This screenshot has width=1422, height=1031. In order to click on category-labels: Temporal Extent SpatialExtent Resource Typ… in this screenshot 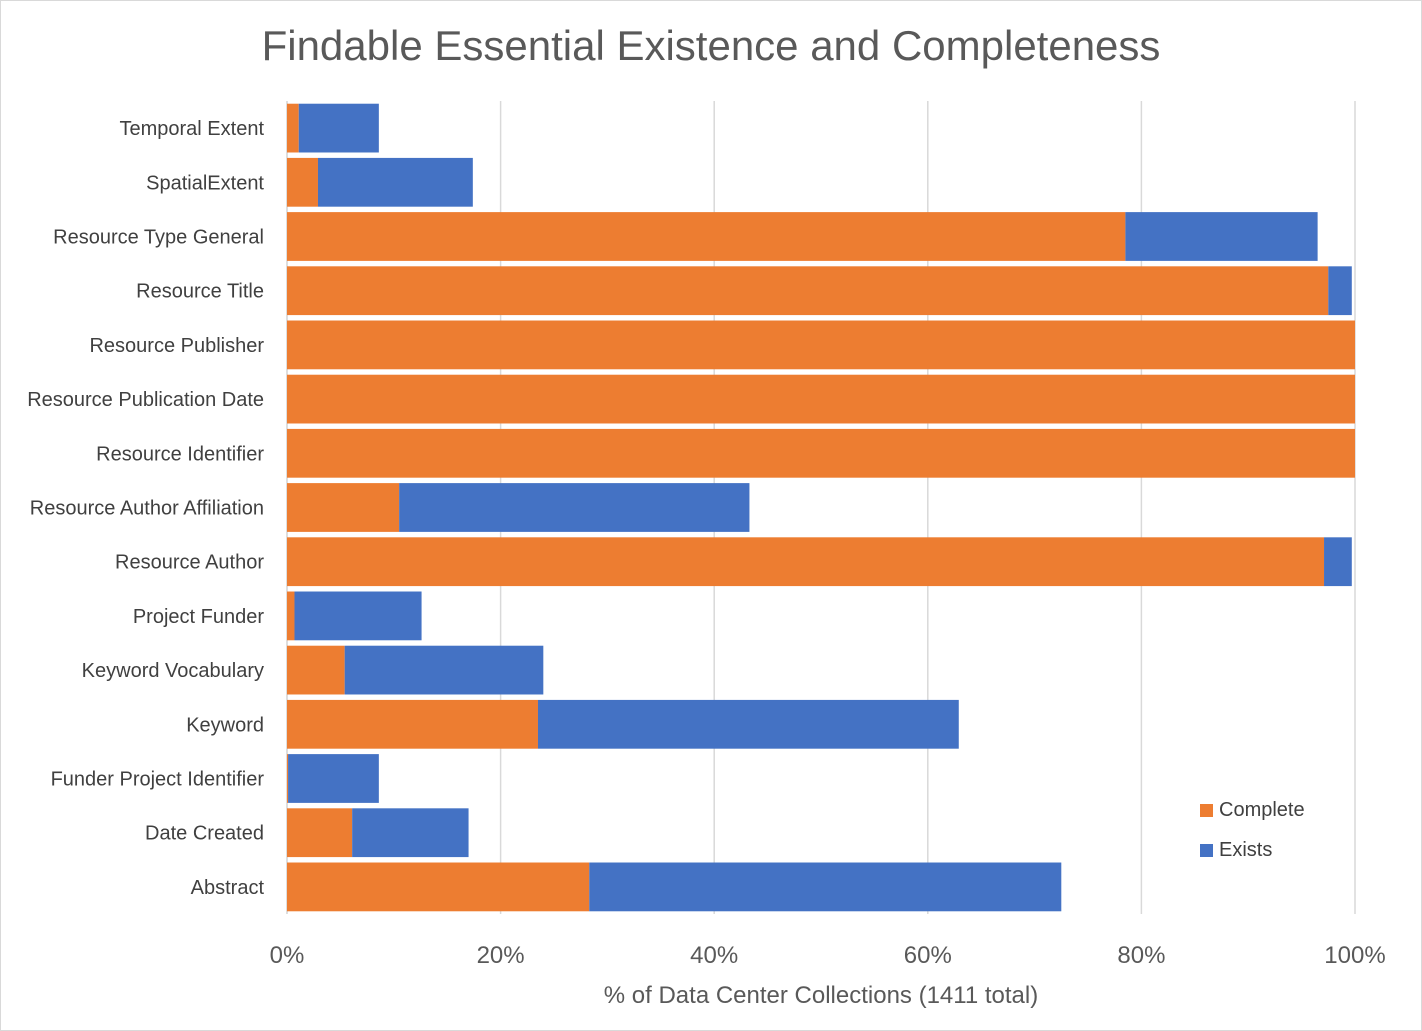, I will do `click(145, 508)`.